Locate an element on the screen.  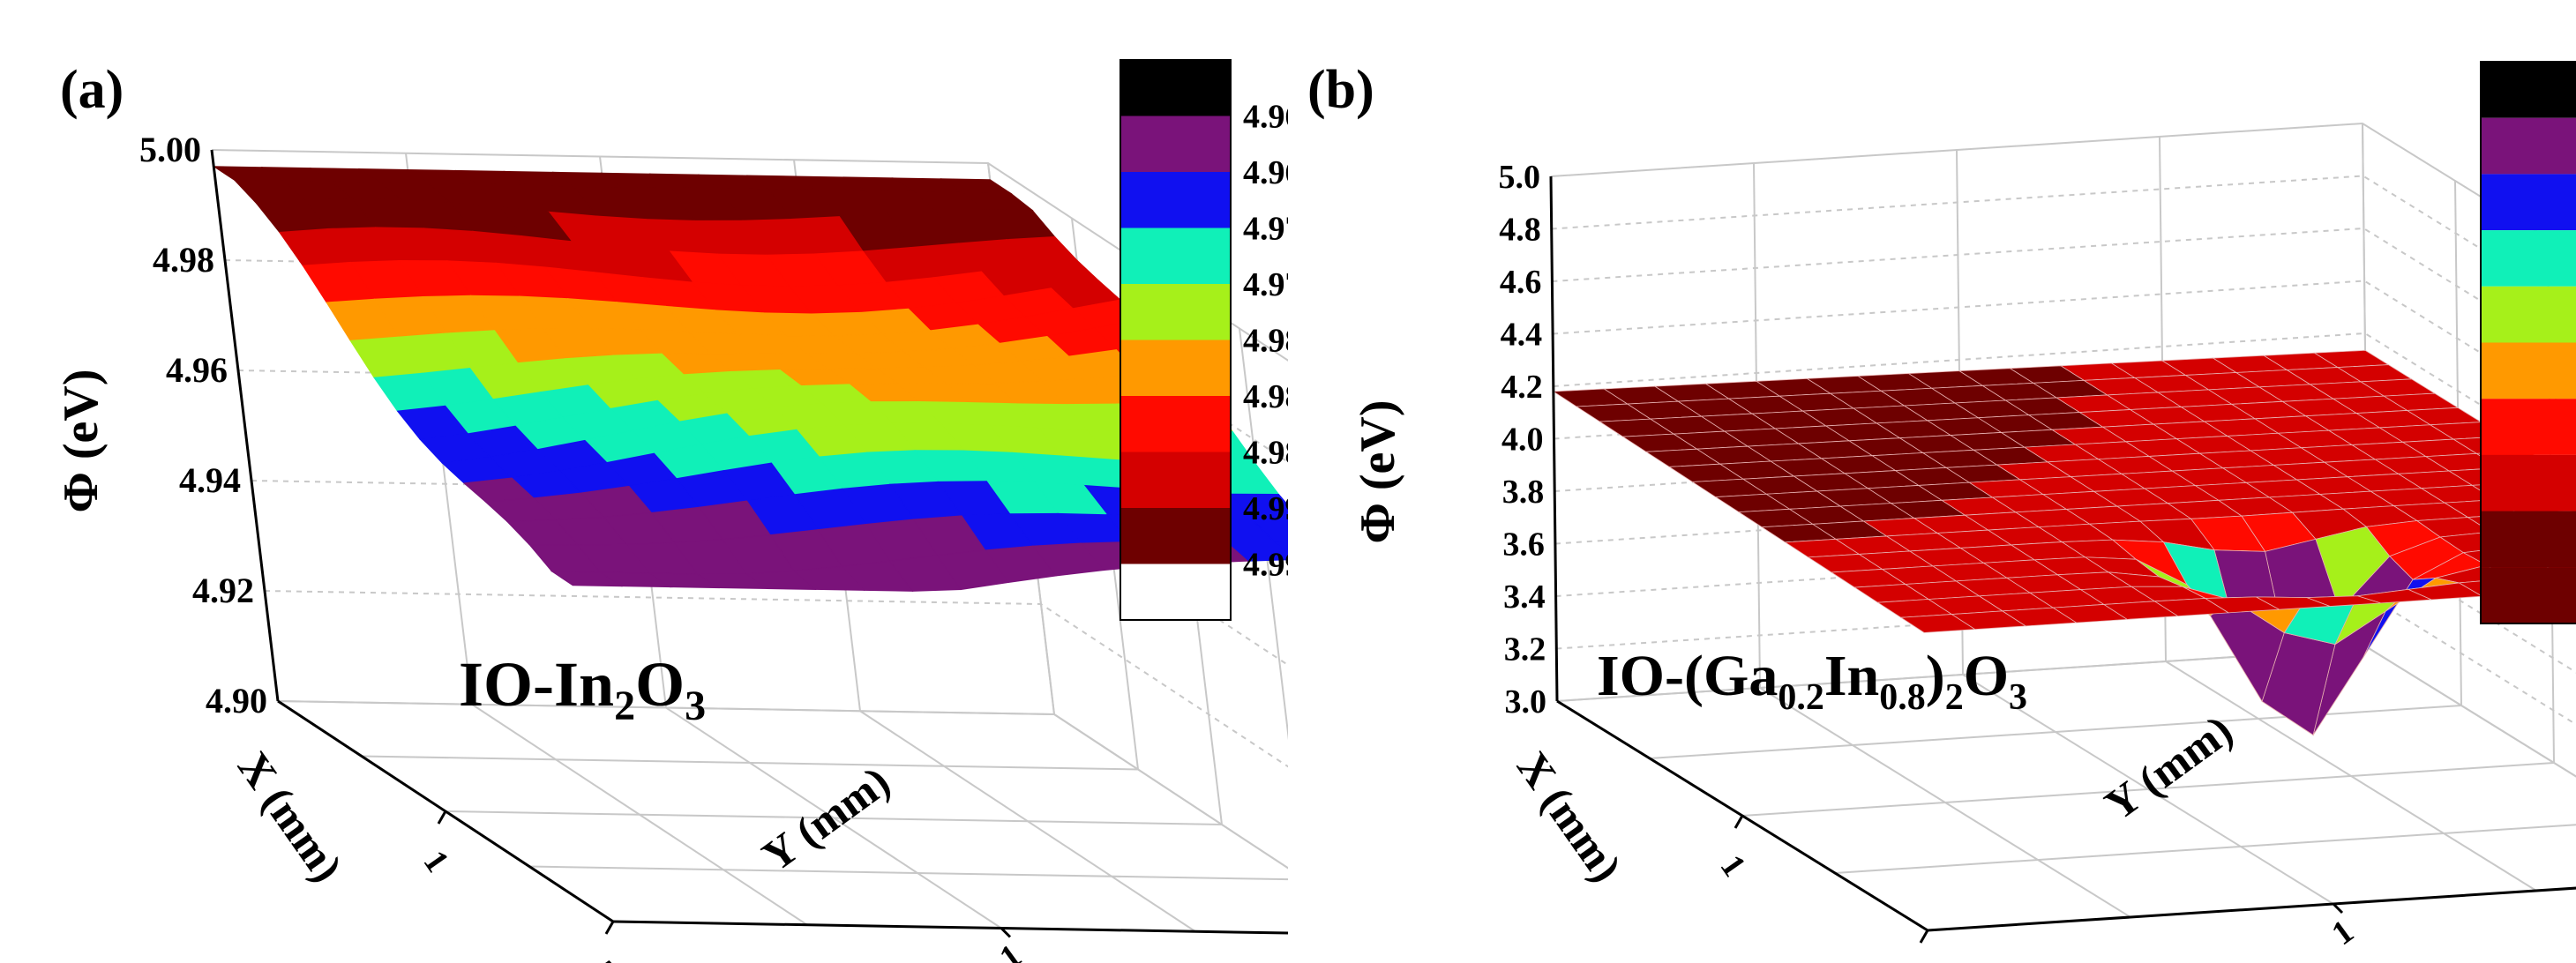
z-tick-label: 4.8 is located at coordinates (1520, 230).